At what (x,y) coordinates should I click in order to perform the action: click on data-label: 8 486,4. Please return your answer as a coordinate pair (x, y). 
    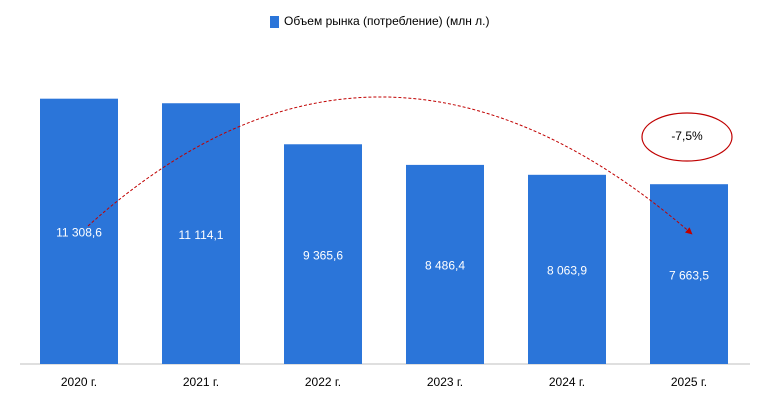
    Looking at the image, I should click on (445, 266).